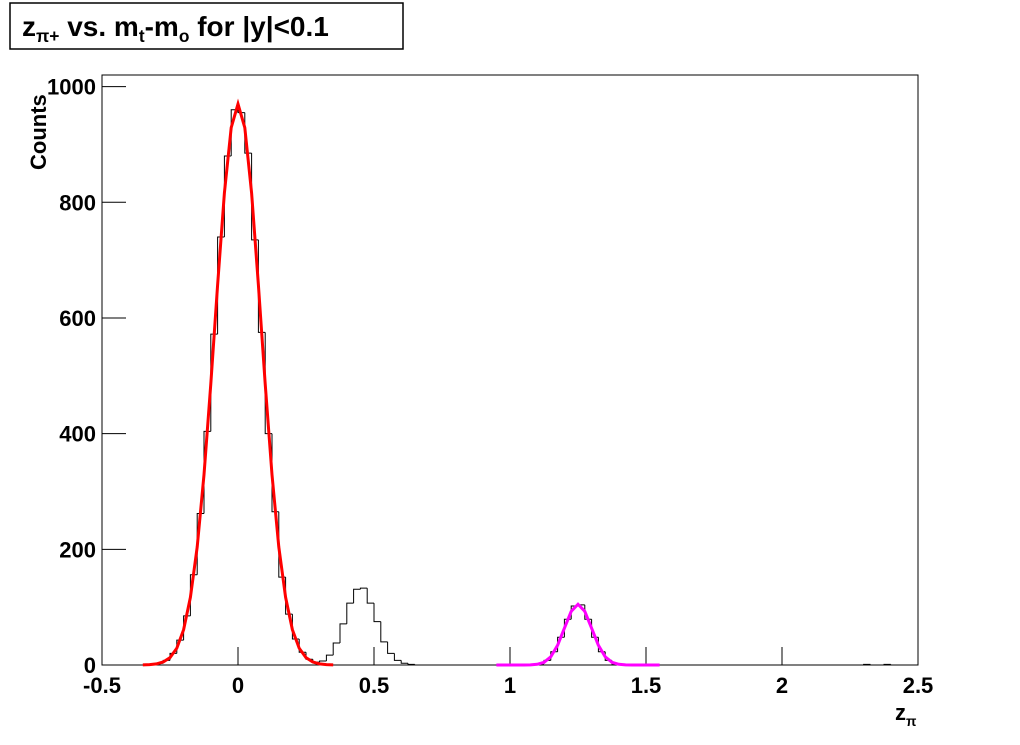 Image resolution: width=1020 pixels, height=745 pixels. What do you see at coordinates (47, 36) in the screenshot?
I see `subscript: π+` at bounding box center [47, 36].